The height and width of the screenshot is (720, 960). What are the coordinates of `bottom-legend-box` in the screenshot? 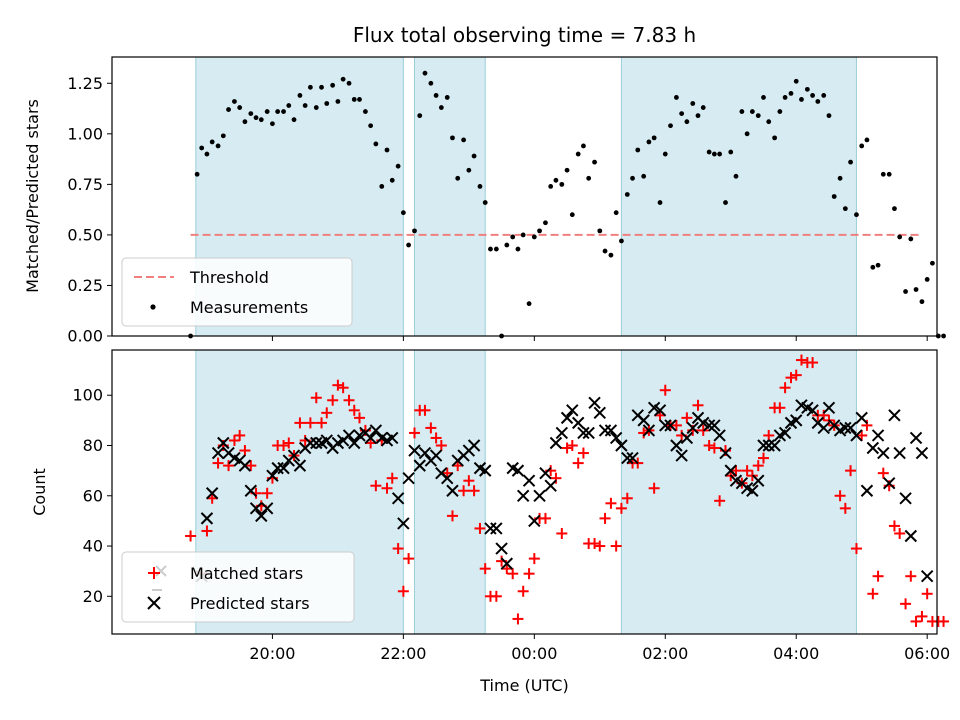 It's located at (238, 587).